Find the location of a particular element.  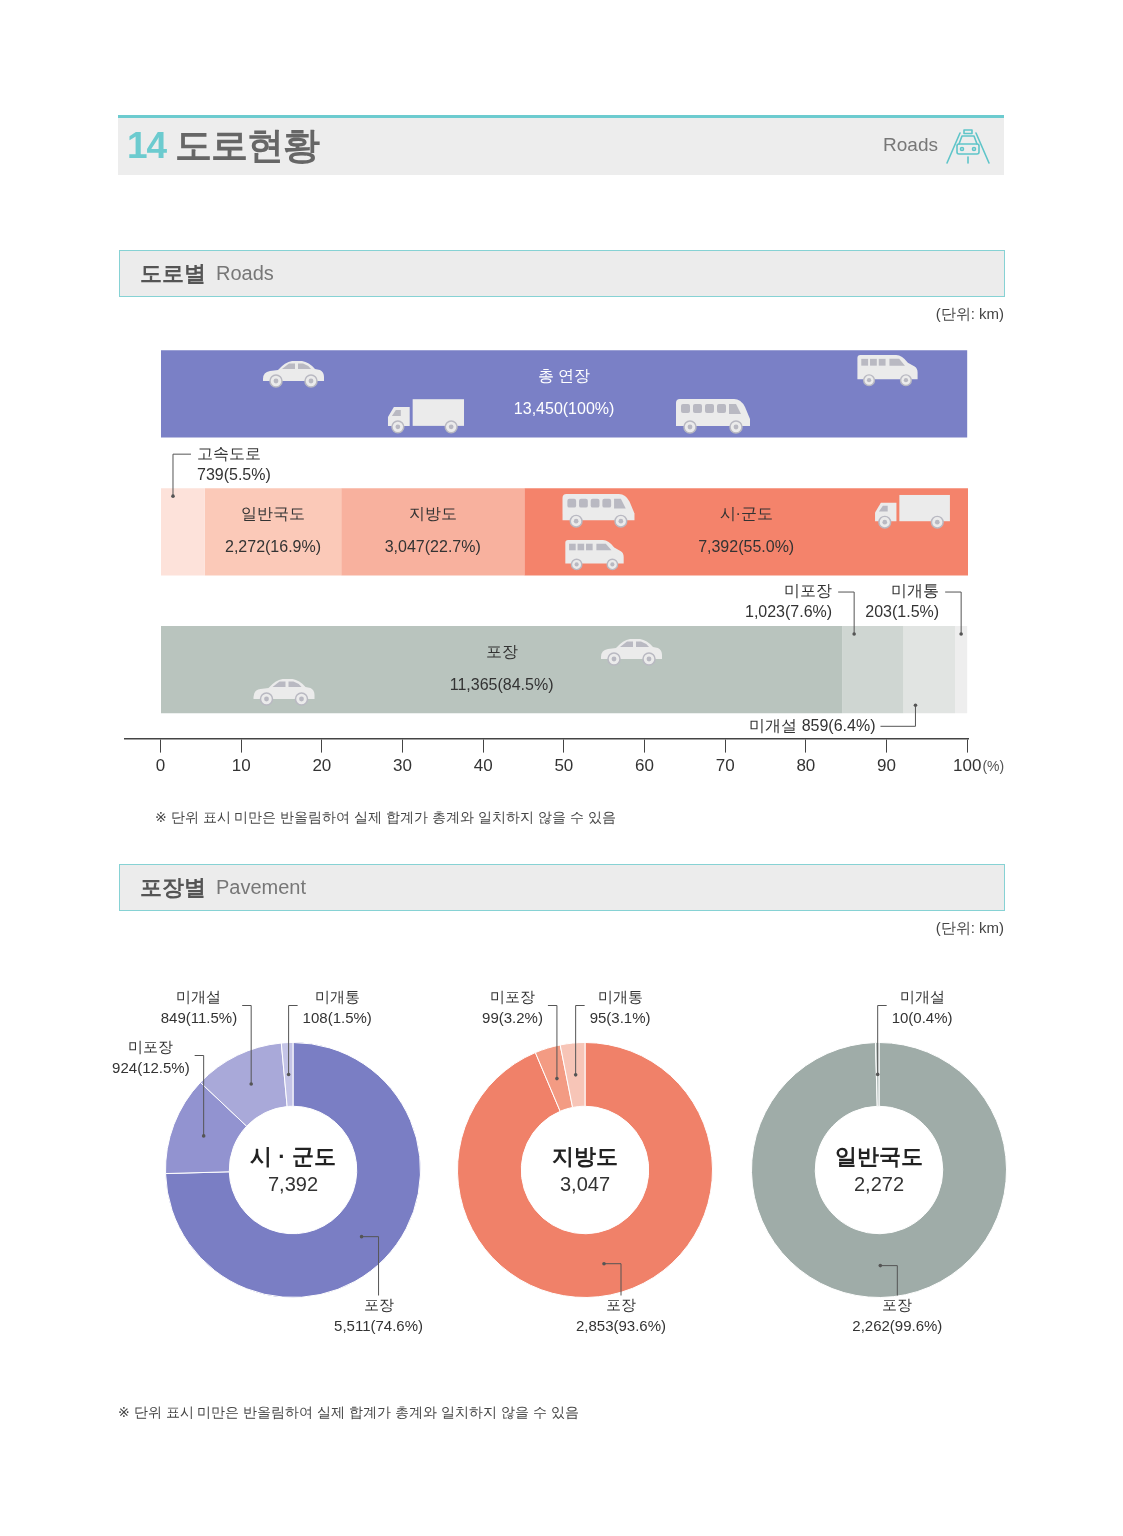

data-label: 13,450(100%) is located at coordinates (564, 409).